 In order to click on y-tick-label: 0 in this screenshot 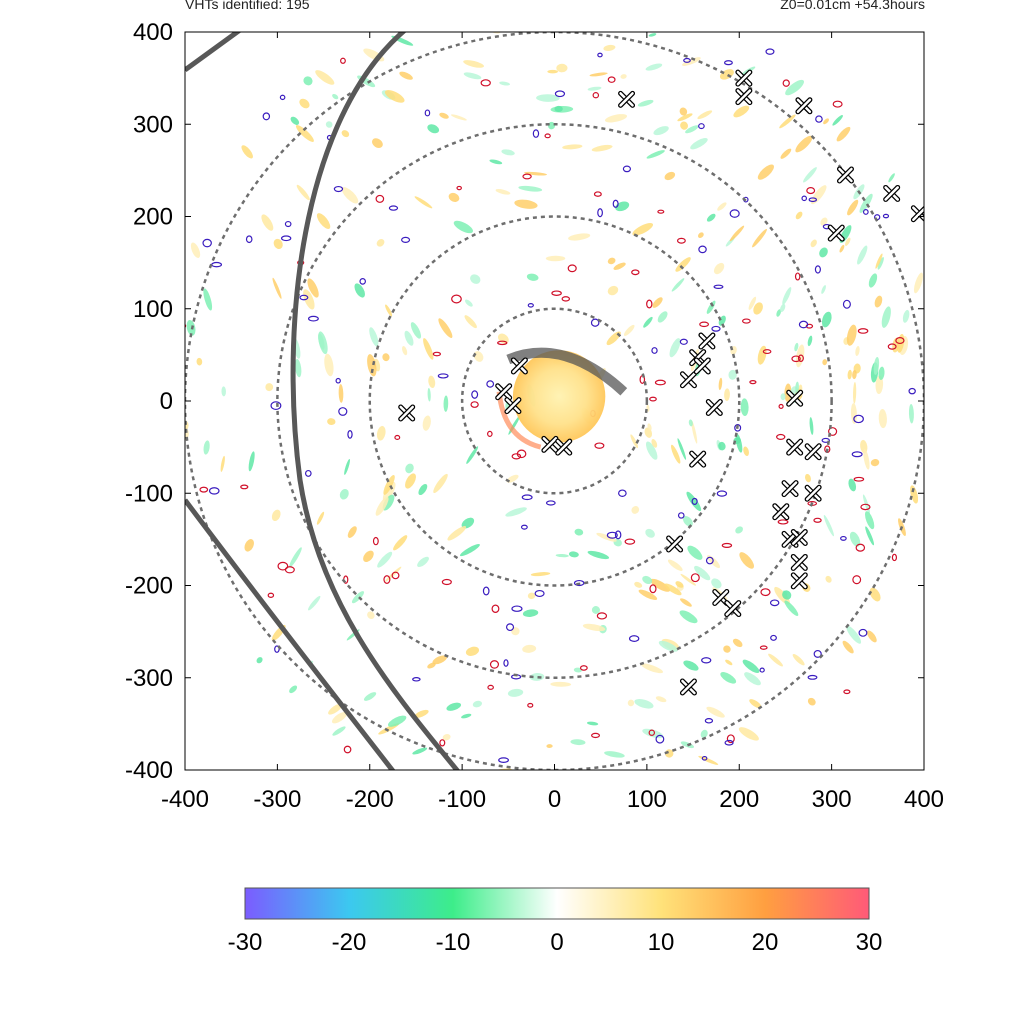, I will do `click(166, 401)`.